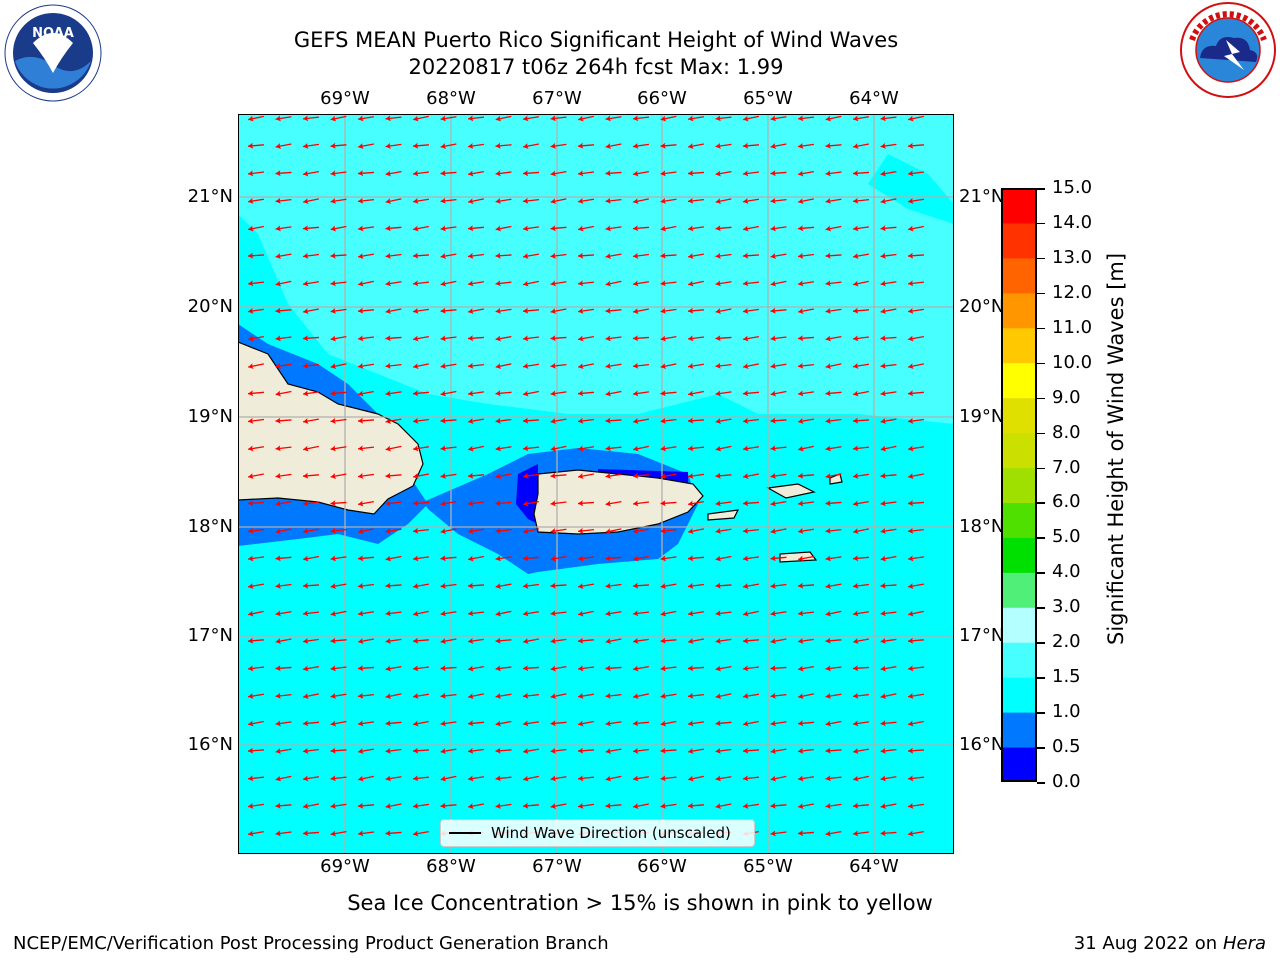 The height and width of the screenshot is (960, 1280). Describe the element at coordinates (768, 98) in the screenshot. I see `longitude-label-top: 65°W` at that location.